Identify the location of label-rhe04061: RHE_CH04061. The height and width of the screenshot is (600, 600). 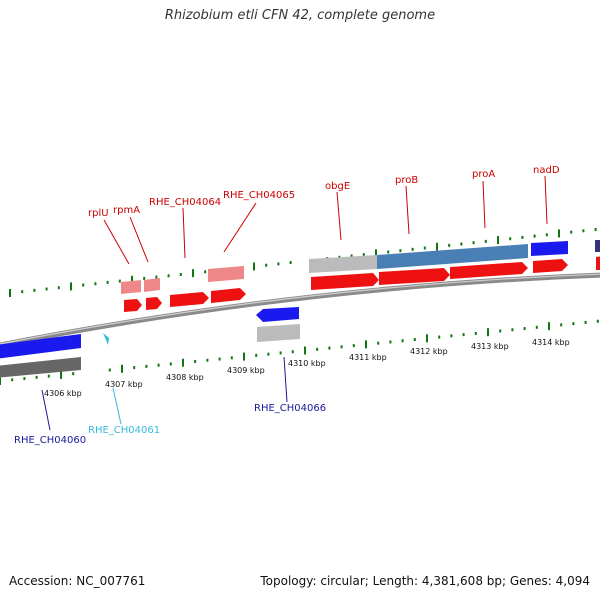
(124, 430).